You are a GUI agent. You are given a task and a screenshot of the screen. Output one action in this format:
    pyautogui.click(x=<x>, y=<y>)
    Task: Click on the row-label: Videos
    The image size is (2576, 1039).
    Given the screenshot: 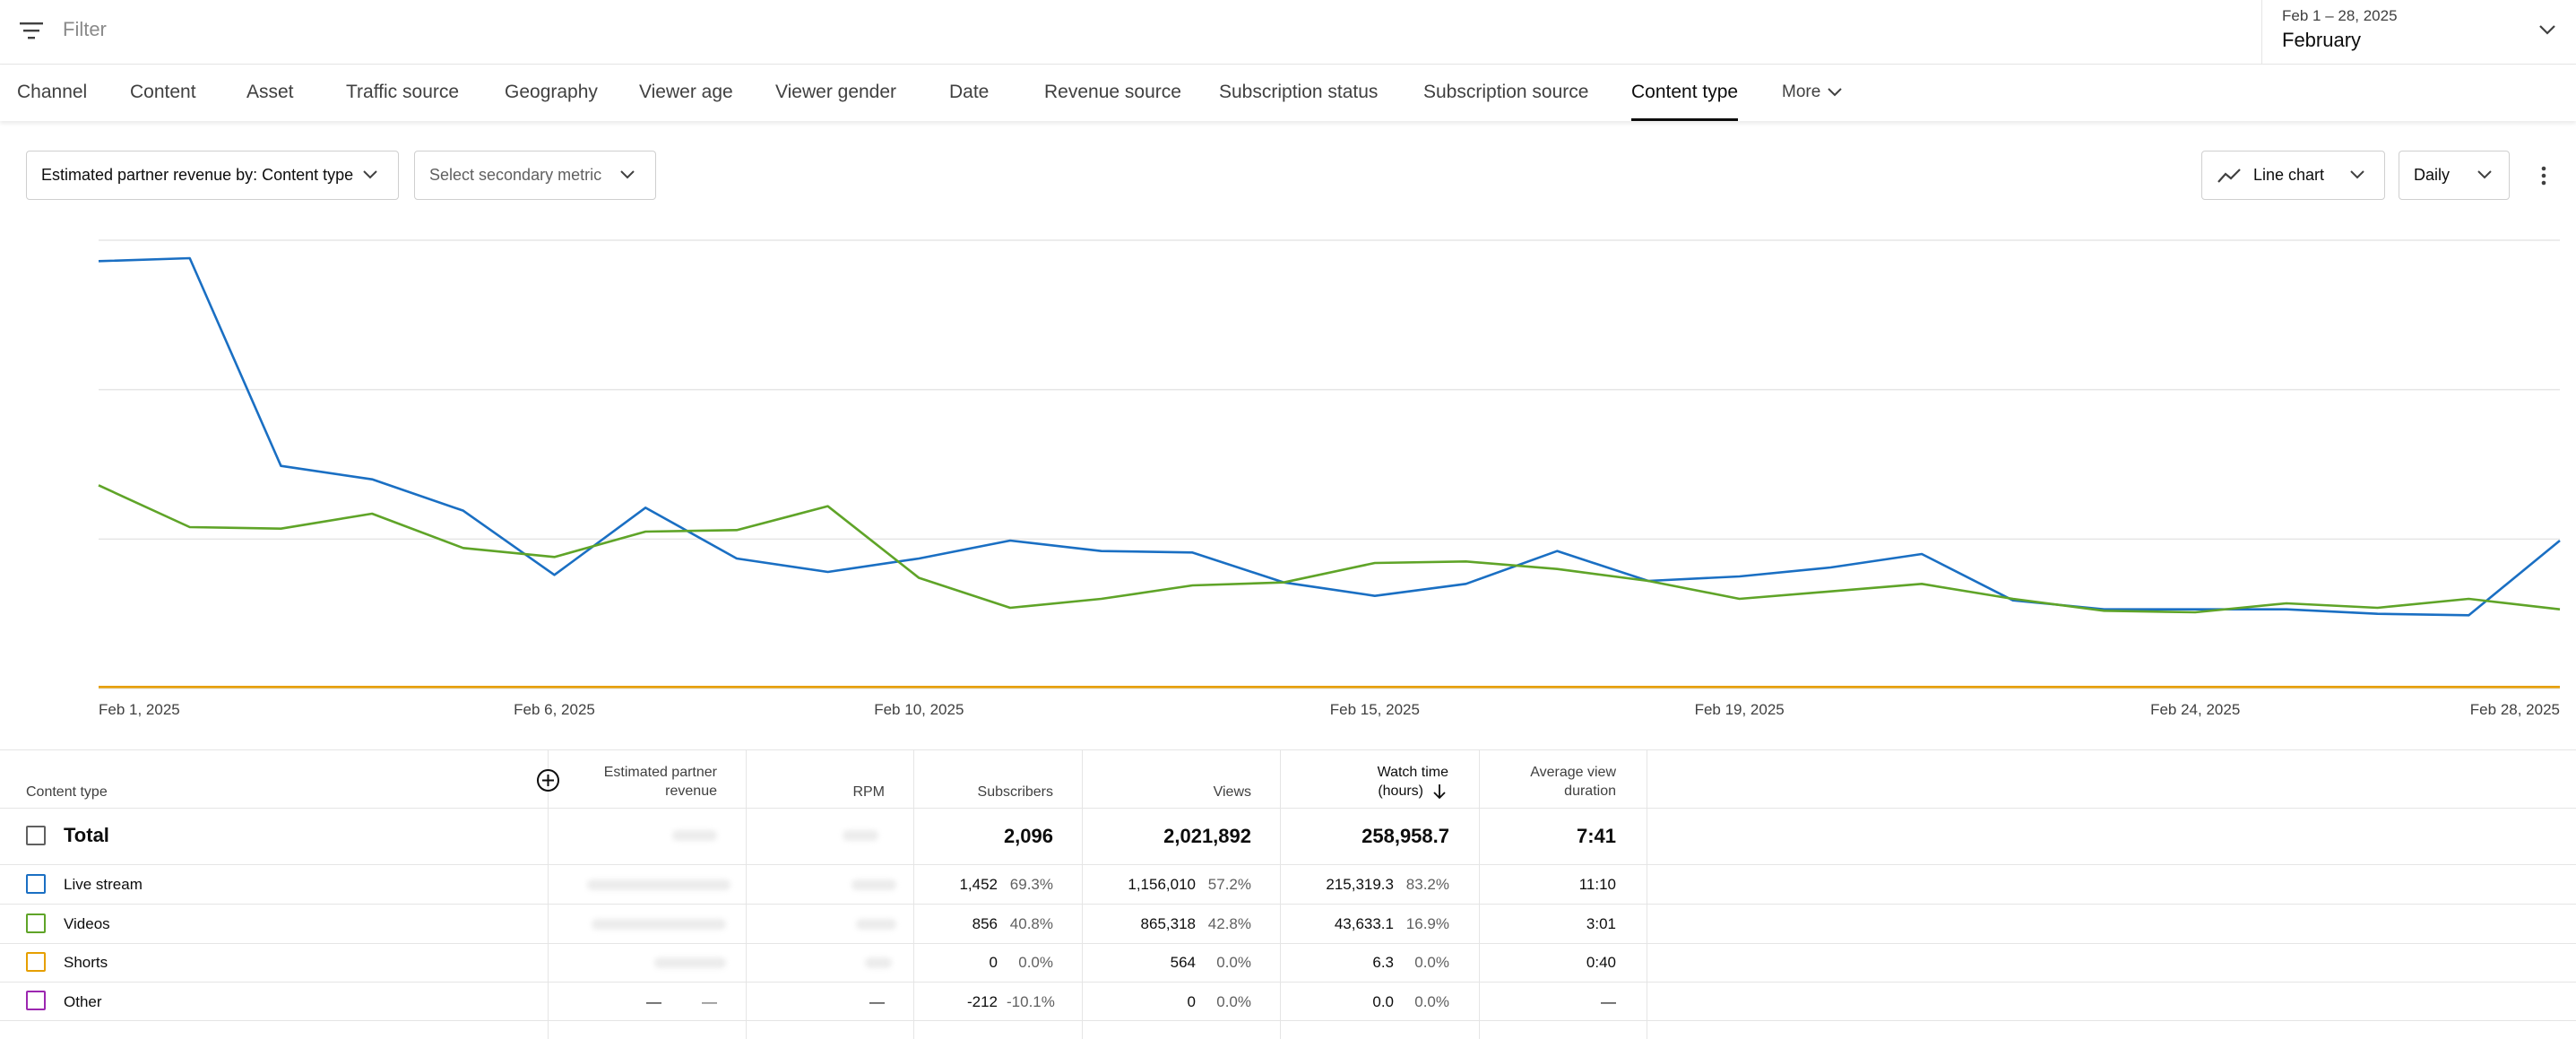 What is the action you would take?
    pyautogui.click(x=87, y=923)
    